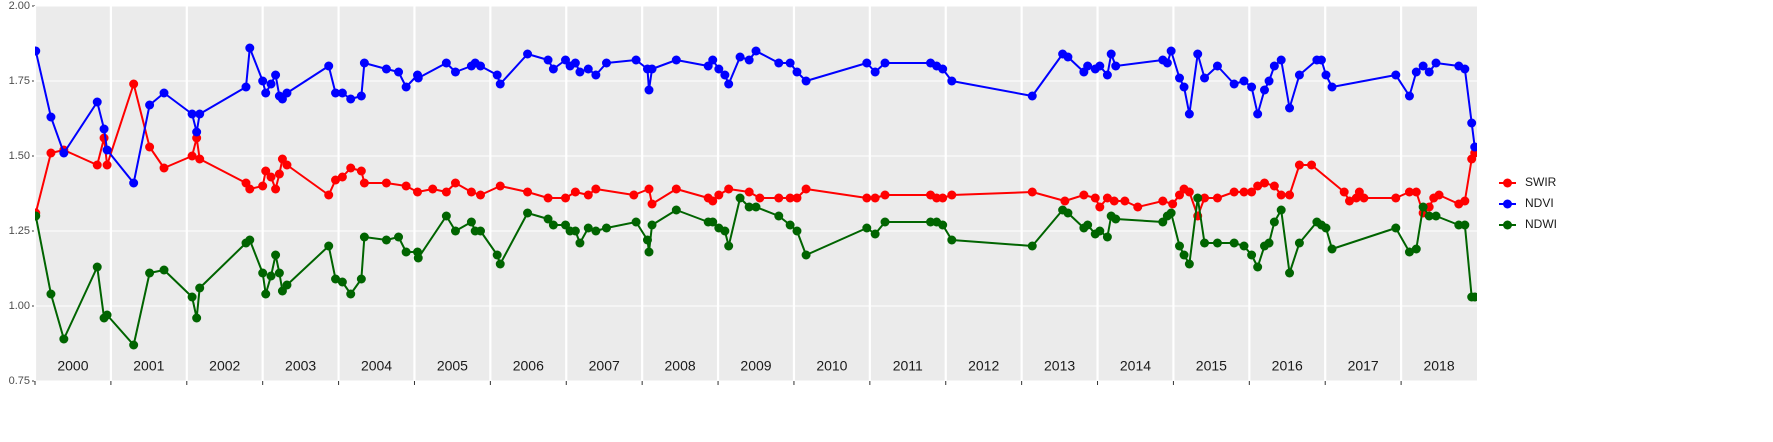 The width and height of the screenshot is (1773, 442). What do you see at coordinates (1507, 183) in the screenshot?
I see `legend-marker` at bounding box center [1507, 183].